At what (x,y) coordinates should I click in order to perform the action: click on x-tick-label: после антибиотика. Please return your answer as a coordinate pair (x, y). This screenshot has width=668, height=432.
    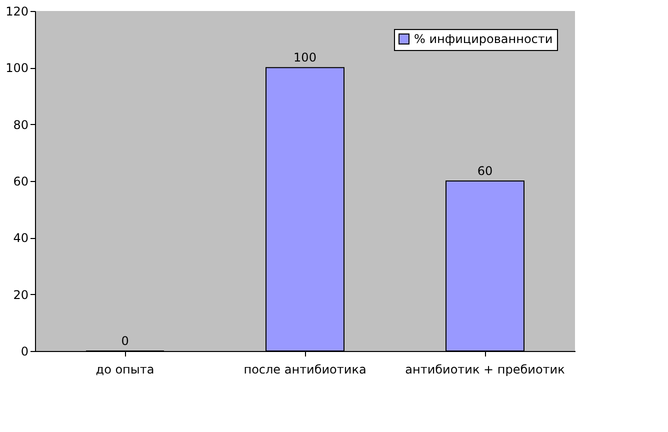
    Looking at the image, I should click on (305, 369).